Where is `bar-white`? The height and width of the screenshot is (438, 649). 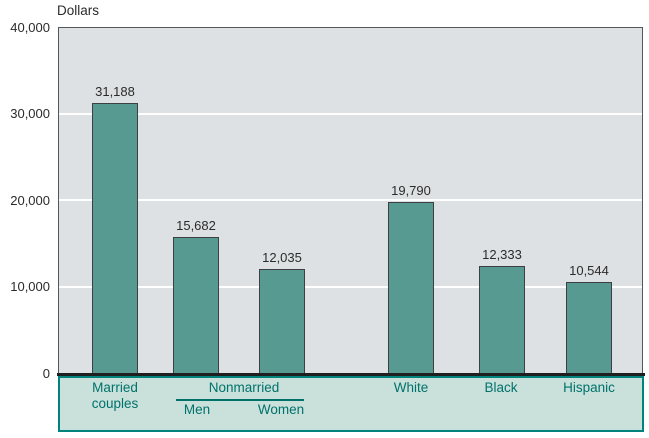 bar-white is located at coordinates (411, 287).